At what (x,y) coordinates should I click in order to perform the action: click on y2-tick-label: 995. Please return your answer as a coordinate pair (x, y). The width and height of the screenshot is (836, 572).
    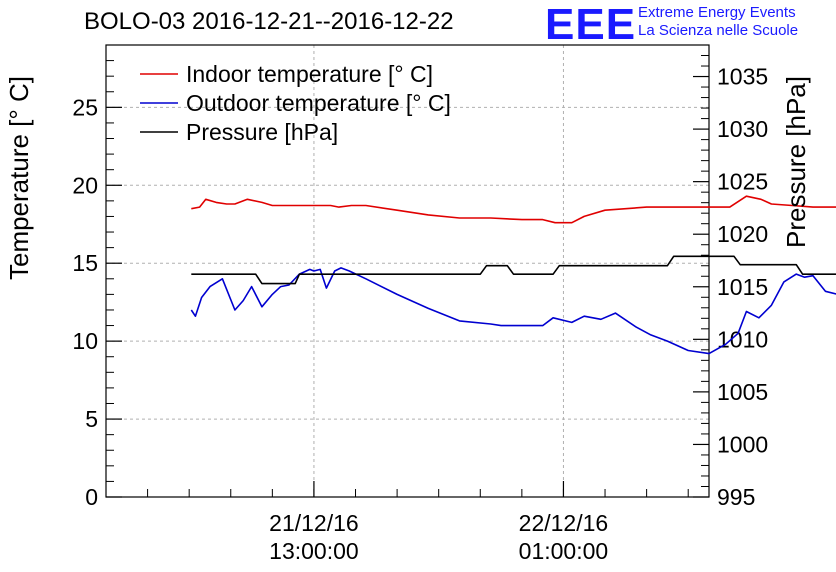
    Looking at the image, I should click on (736, 497).